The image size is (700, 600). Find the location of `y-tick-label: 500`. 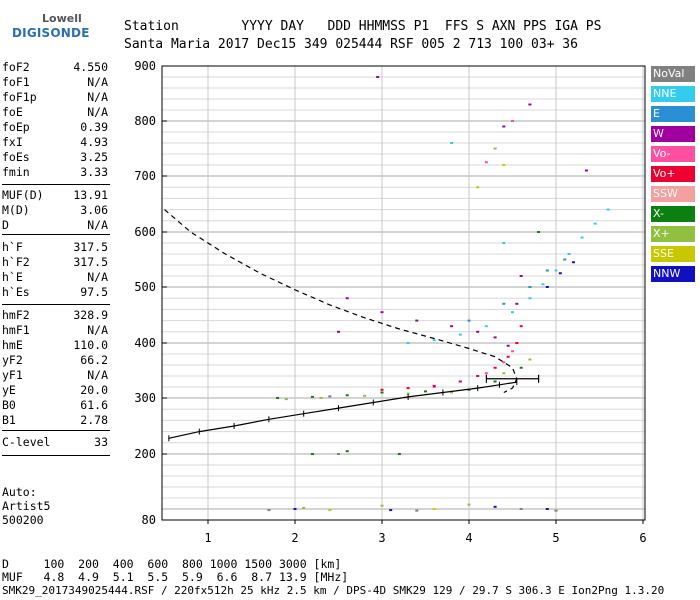

y-tick-label: 500 is located at coordinates (145, 287).